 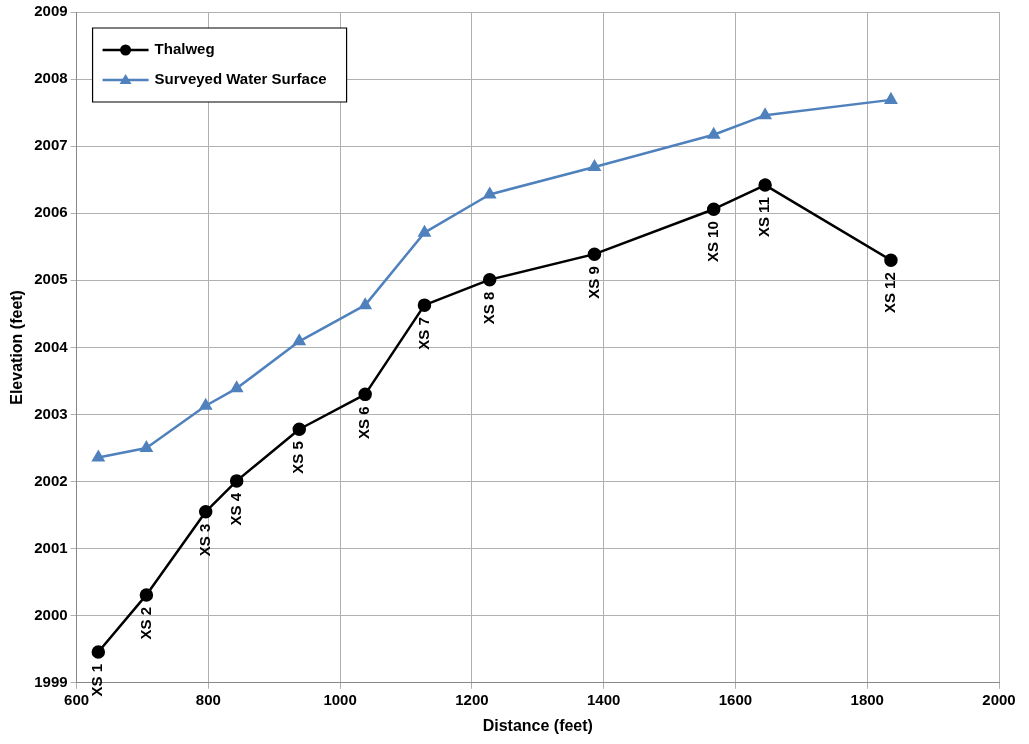 I want to click on annotation: XS 12, so click(x=890, y=293).